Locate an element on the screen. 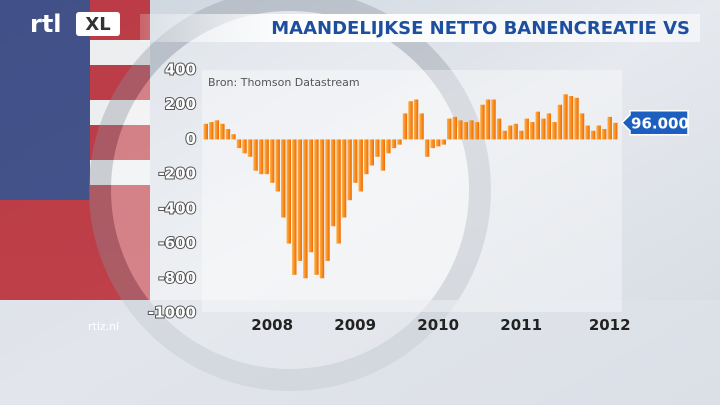 This screenshot has width=720, height=405. logo-badge-box is located at coordinates (98, 24).